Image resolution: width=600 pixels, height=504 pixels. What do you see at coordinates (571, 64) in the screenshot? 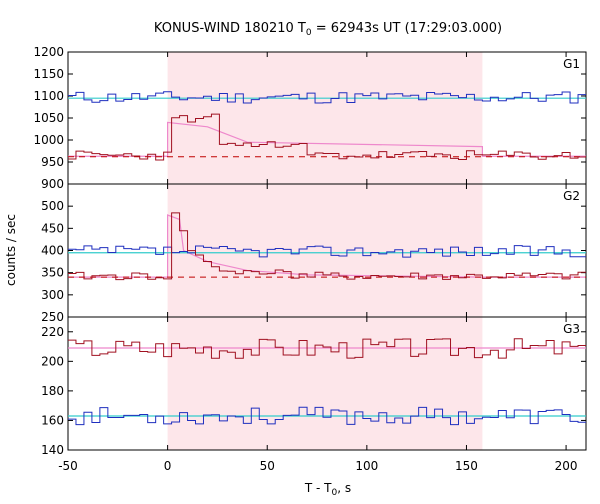
I see `panel-label: G1` at bounding box center [571, 64].